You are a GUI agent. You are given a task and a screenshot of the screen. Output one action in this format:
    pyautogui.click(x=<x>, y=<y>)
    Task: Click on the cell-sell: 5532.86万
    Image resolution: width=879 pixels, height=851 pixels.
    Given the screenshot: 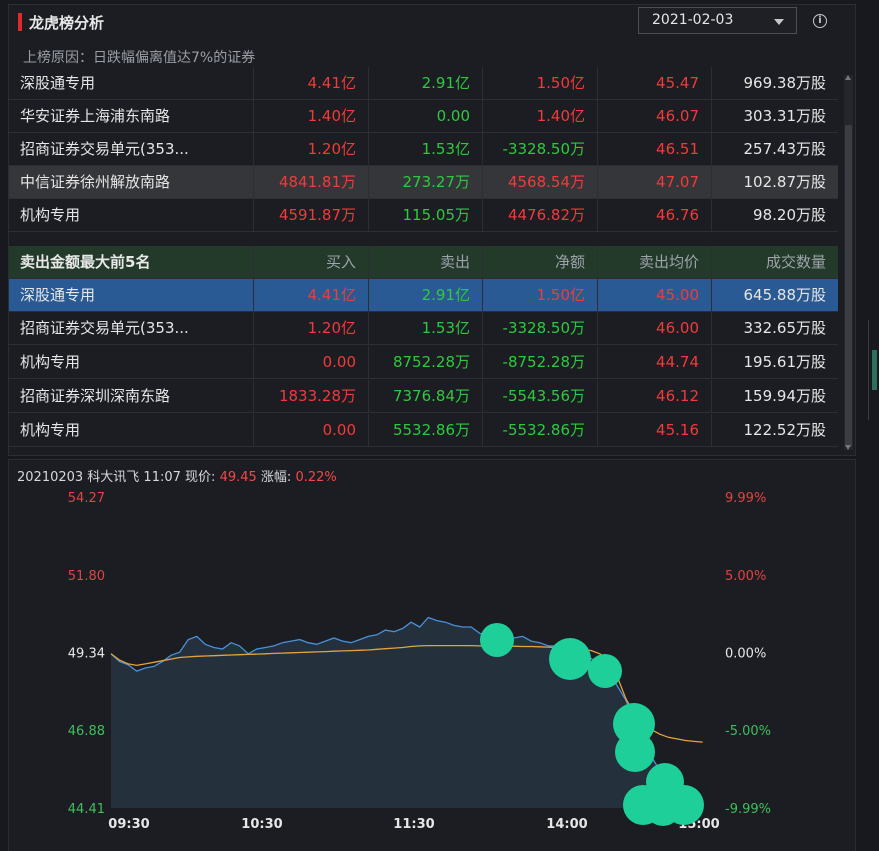 What is the action you would take?
    pyautogui.click(x=425, y=430)
    